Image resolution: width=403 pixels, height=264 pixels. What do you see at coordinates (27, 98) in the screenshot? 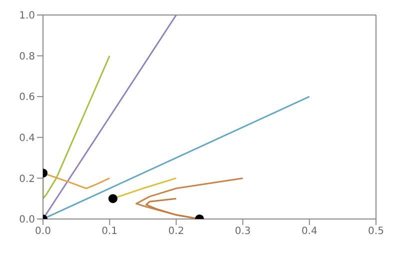
I see `y-tick-label: 0.6` at bounding box center [27, 98].